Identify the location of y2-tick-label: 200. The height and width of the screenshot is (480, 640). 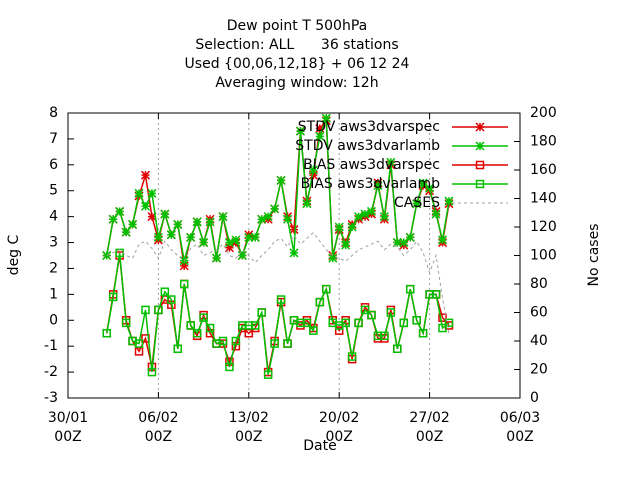
(543, 113).